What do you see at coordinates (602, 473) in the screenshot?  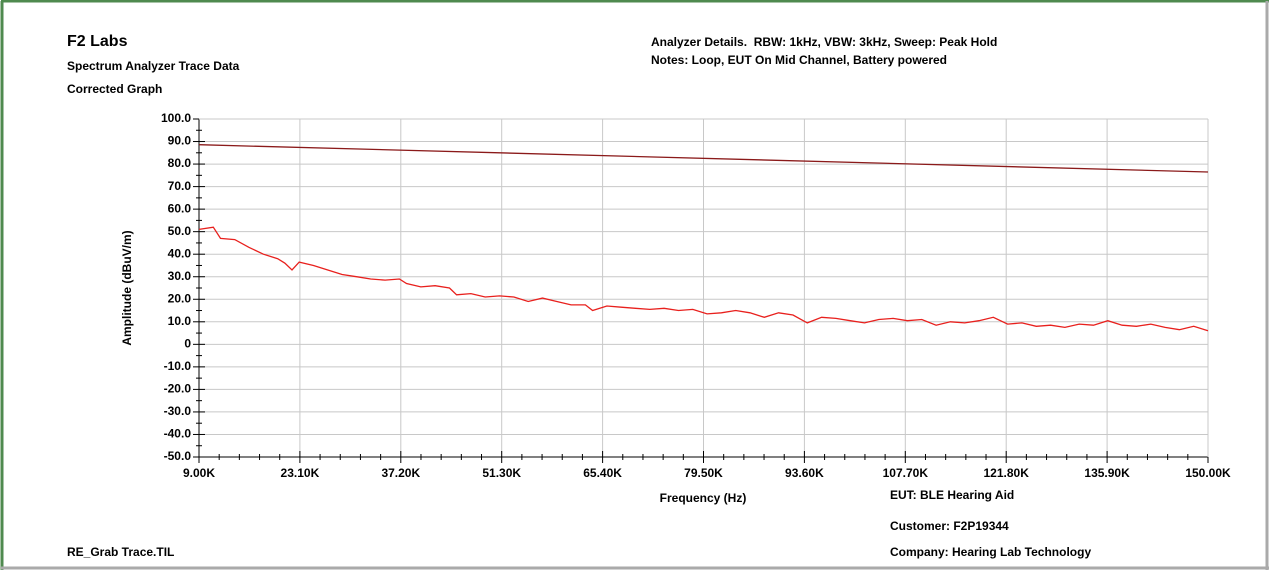 I see `x-tick-label: 65.40K` at bounding box center [602, 473].